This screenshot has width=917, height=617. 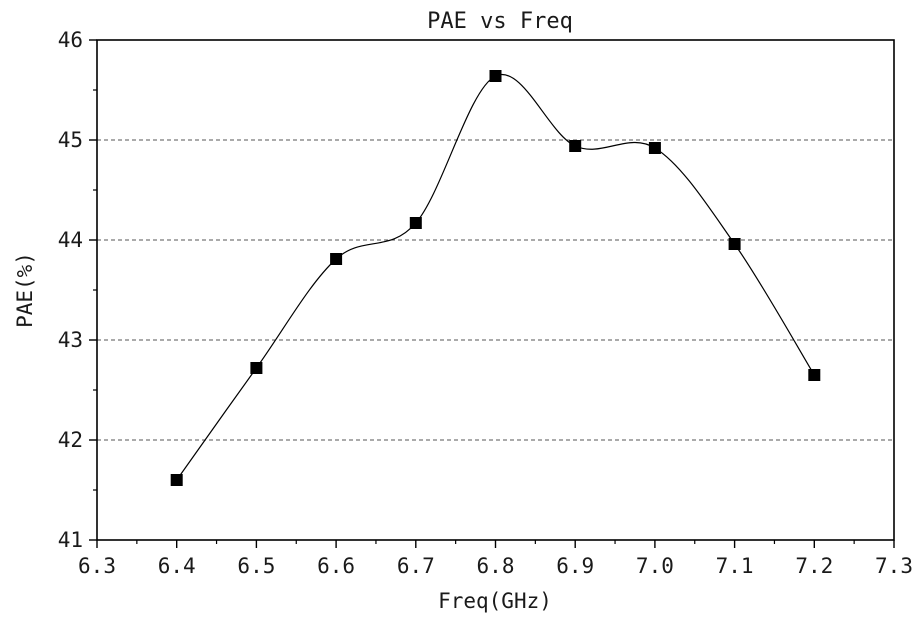 What do you see at coordinates (70, 240) in the screenshot?
I see `y-tick-label: 44` at bounding box center [70, 240].